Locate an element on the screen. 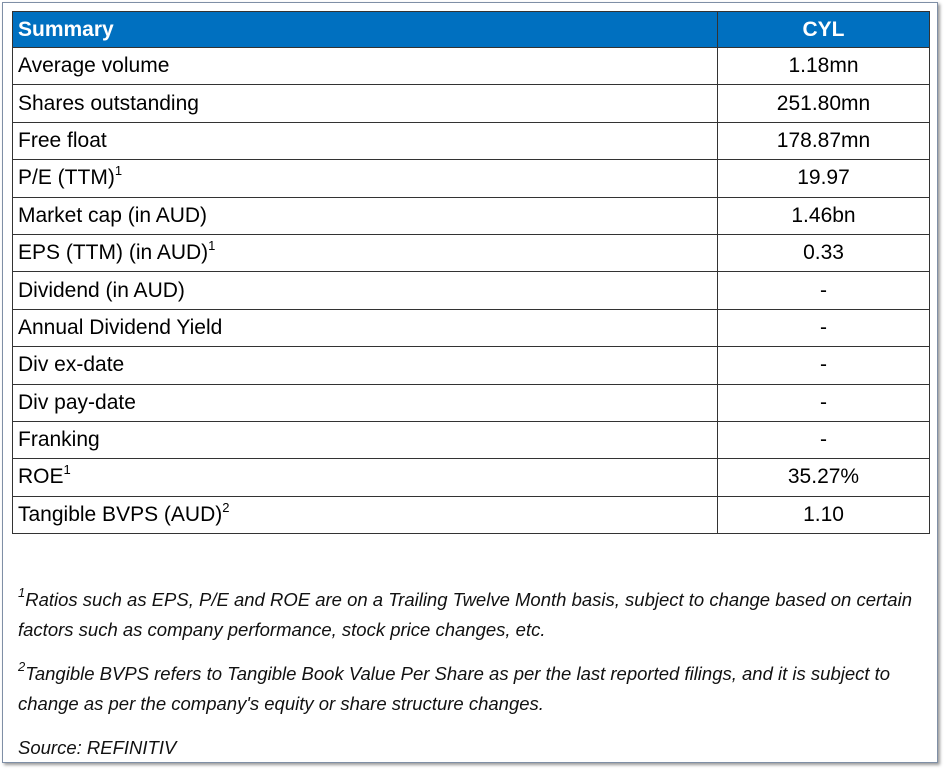  label-cell: Average volume is located at coordinates (365, 66).